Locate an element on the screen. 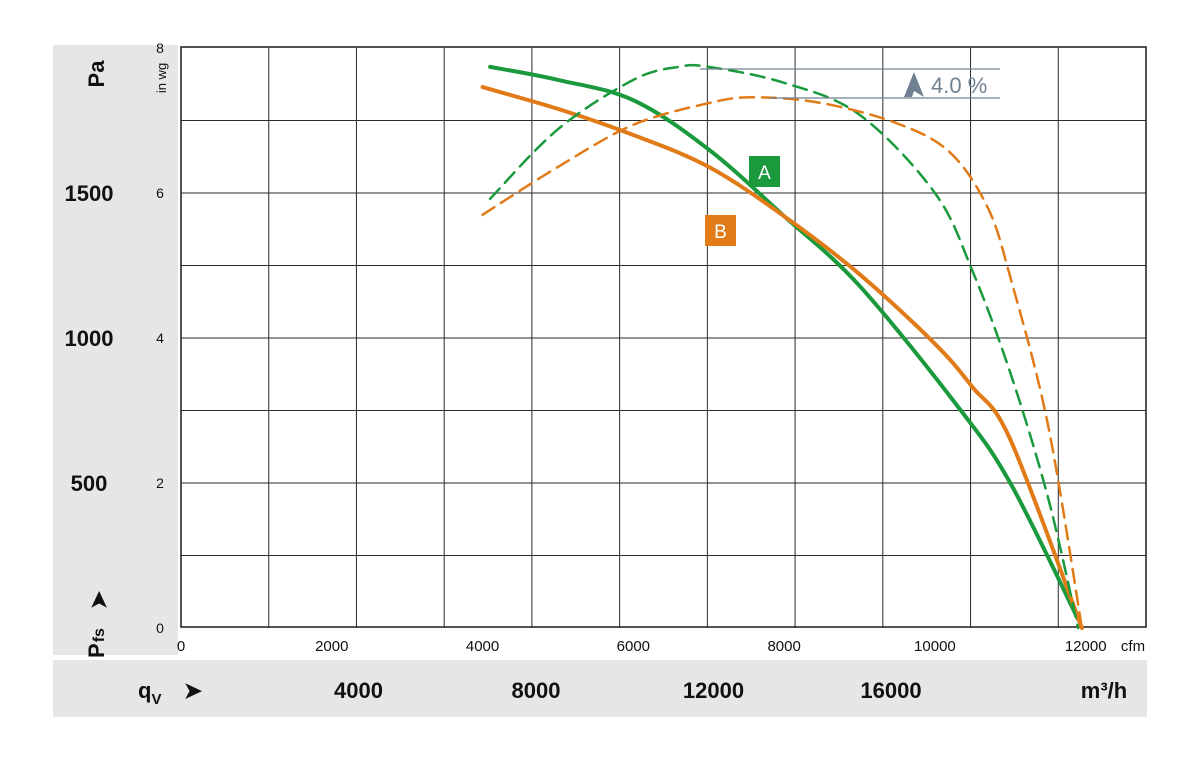 This screenshot has width=1200, height=769. series-a-tag-label: A is located at coordinates (764, 173).